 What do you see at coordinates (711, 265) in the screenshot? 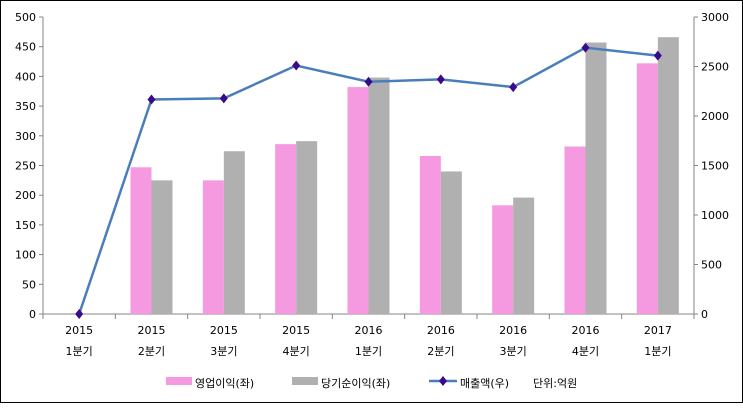
I see `right-tick-label: 500` at bounding box center [711, 265].